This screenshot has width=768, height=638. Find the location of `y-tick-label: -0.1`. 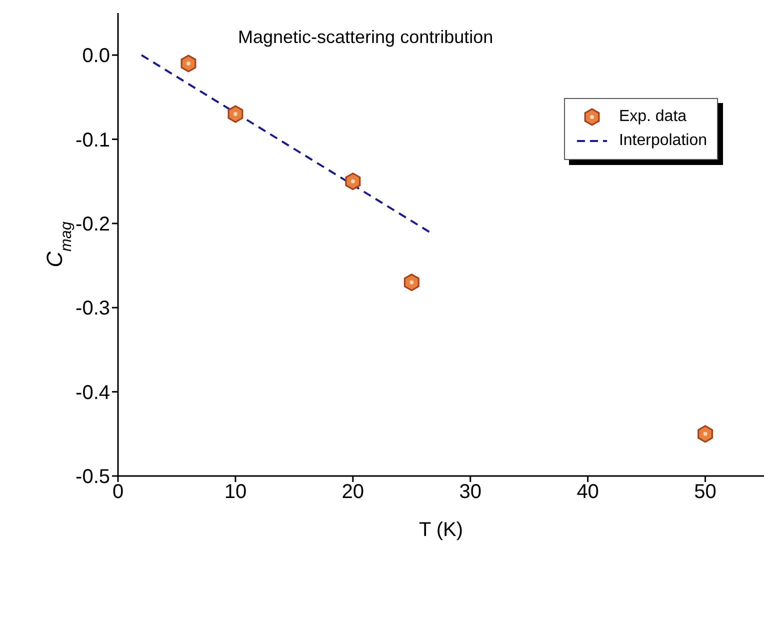

y-tick-label: -0.1 is located at coordinates (93, 140).